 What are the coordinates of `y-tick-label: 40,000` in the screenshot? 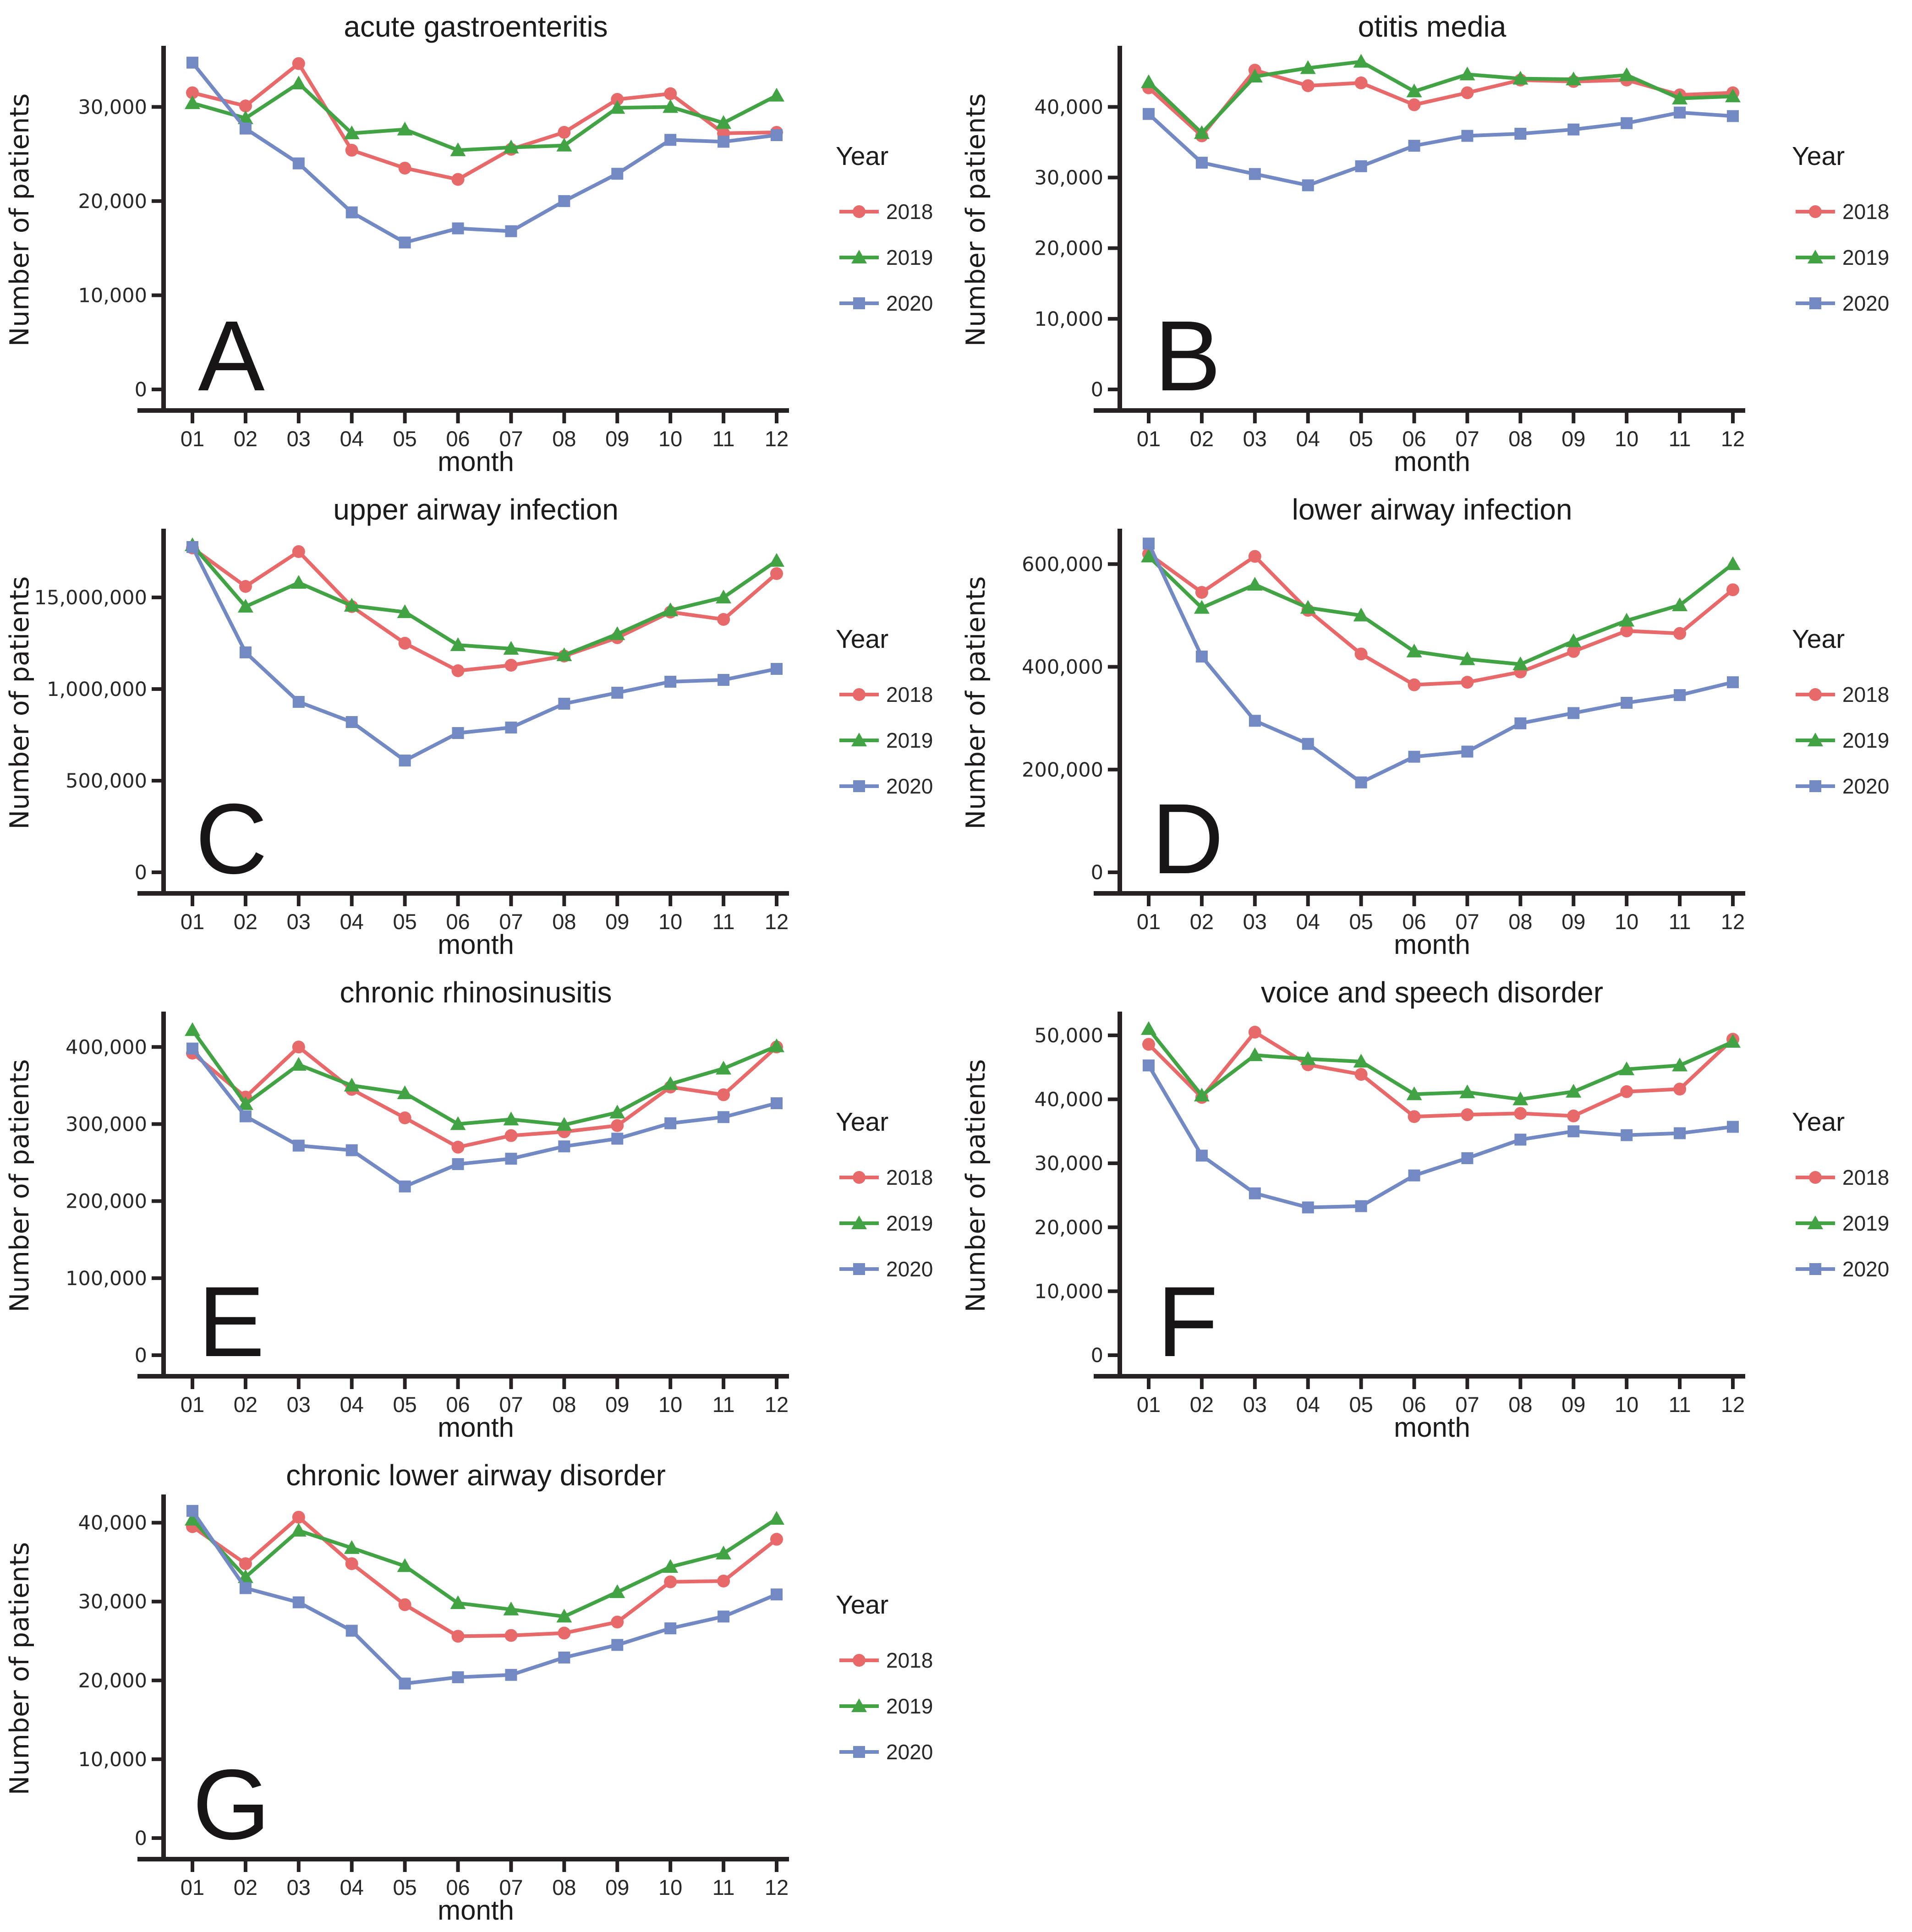 It's located at (1069, 1100).